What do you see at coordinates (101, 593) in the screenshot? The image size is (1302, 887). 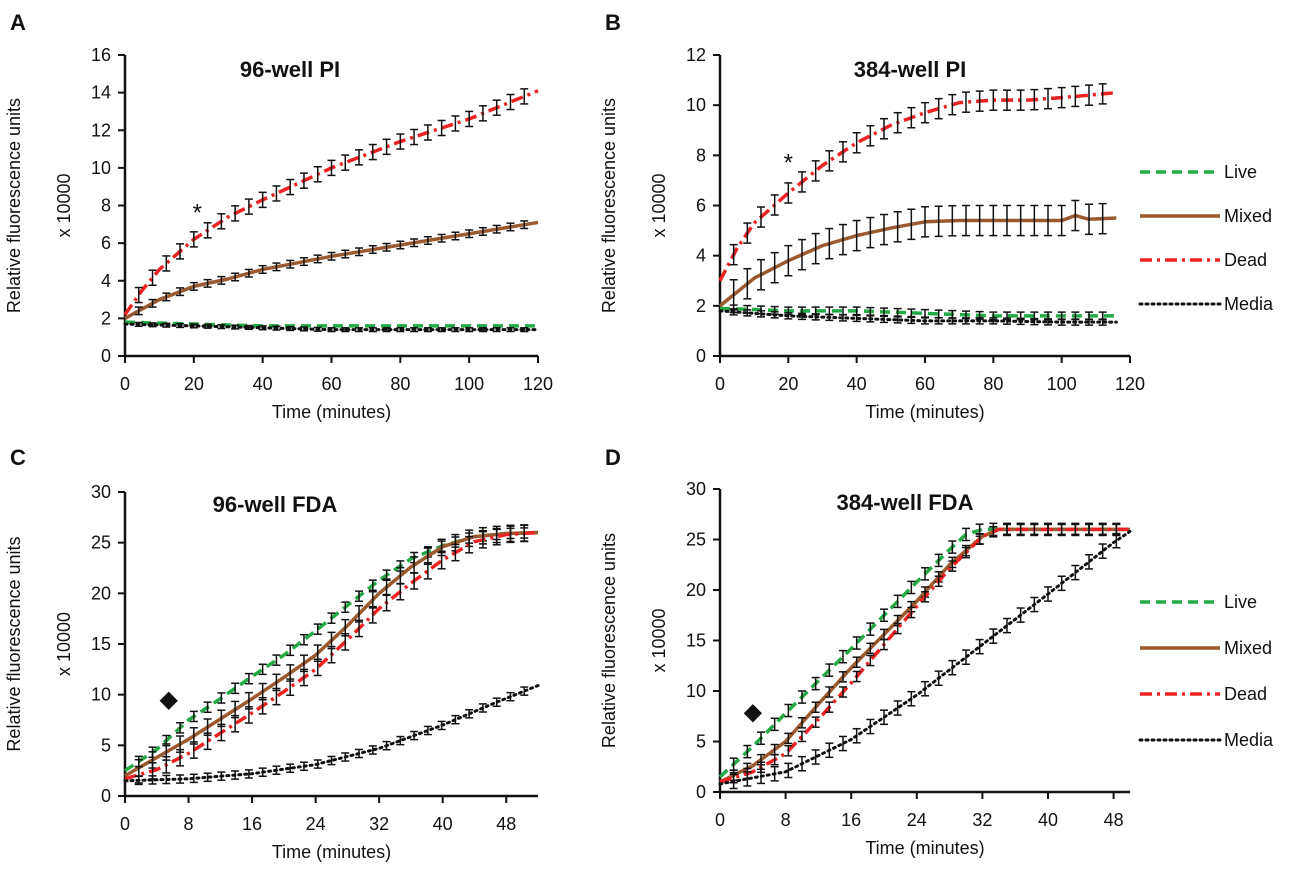 I see `y-tick-label: 20` at bounding box center [101, 593].